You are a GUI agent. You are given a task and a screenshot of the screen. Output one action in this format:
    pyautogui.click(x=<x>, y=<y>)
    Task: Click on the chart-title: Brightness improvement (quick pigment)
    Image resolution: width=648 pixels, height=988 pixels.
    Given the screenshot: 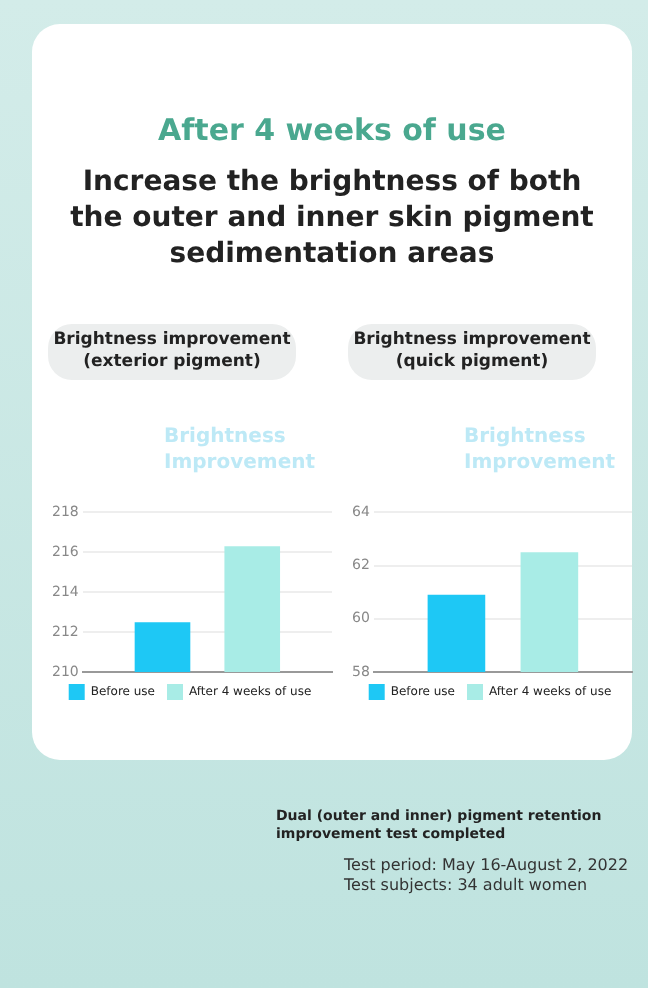 What is the action you would take?
    pyautogui.click(x=472, y=352)
    